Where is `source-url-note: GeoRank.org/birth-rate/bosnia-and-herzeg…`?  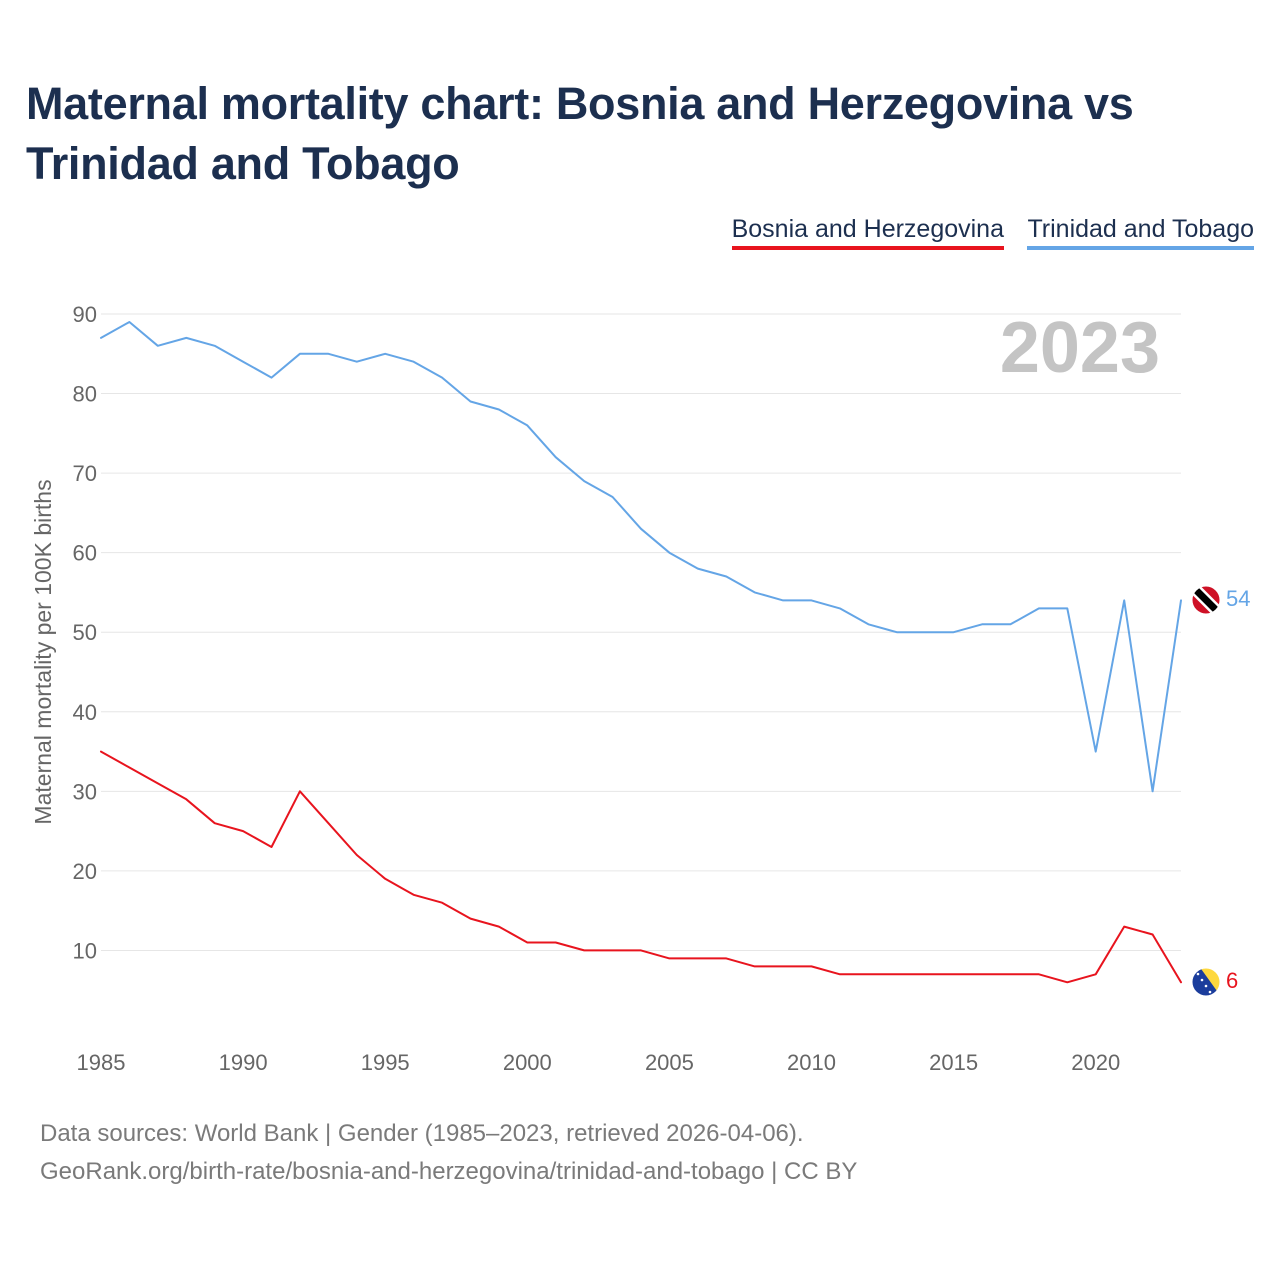
source-url-note: GeoRank.org/birth-rate/bosnia-and-herzeg… is located at coordinates (449, 1171).